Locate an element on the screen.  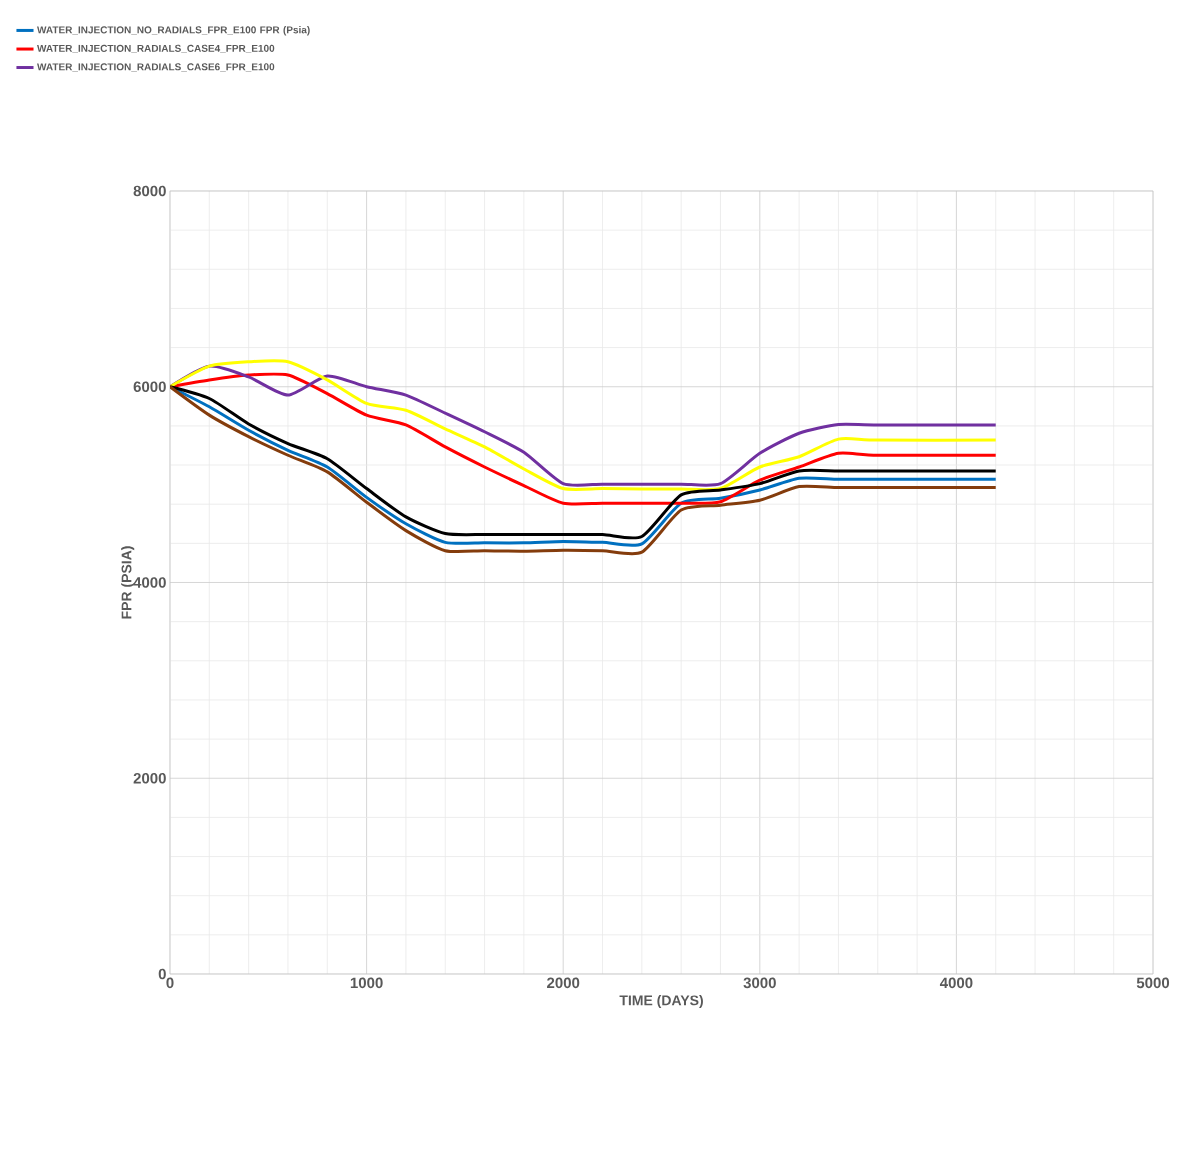
legend-label: WATER_INJECTION_RADIALS_CASE4_FPR_E100 is located at coordinates (156, 49).